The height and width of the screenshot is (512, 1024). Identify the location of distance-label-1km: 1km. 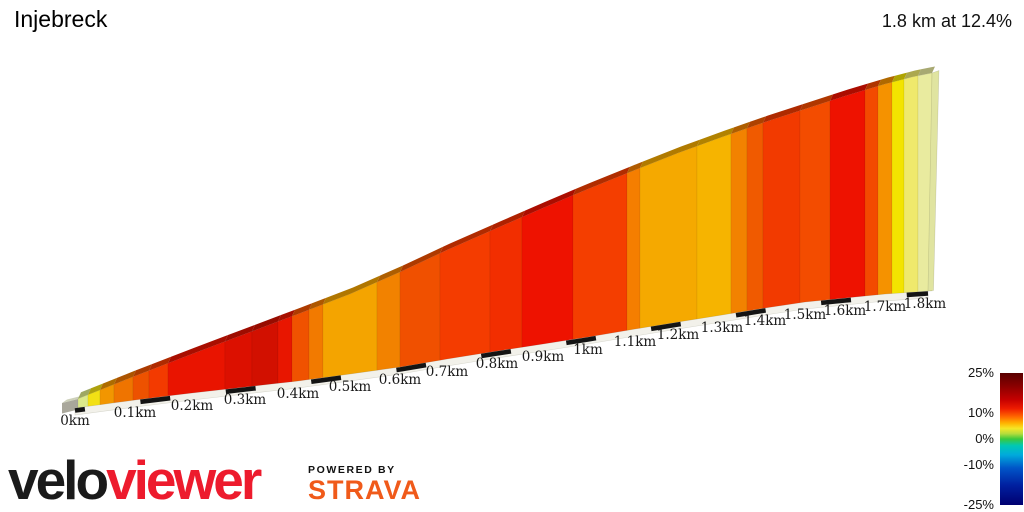
(588, 350).